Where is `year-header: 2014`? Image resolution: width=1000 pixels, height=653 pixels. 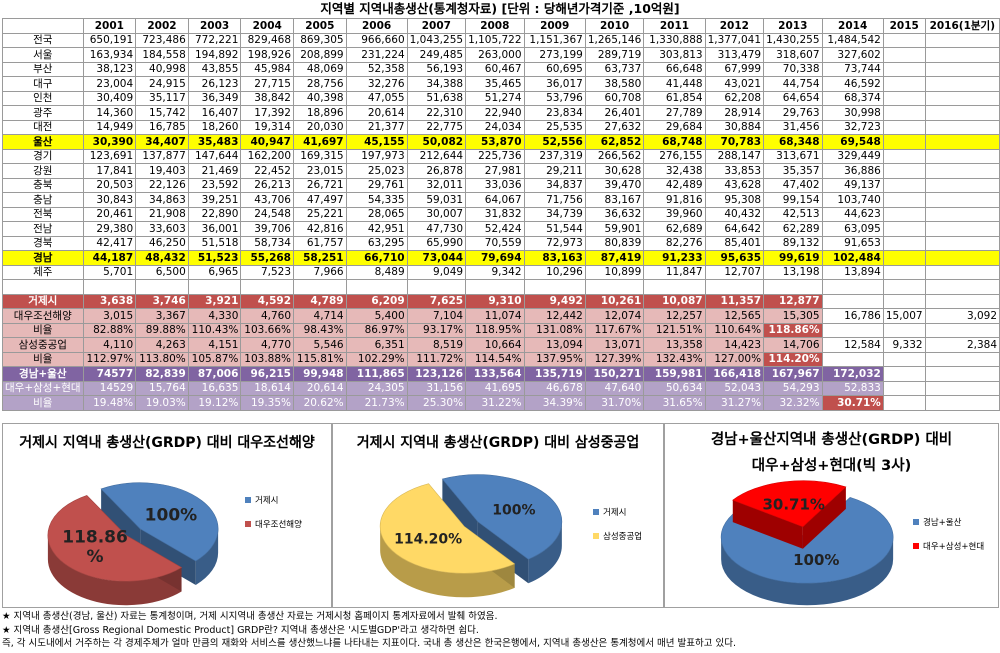
year-header: 2014 is located at coordinates (852, 26).